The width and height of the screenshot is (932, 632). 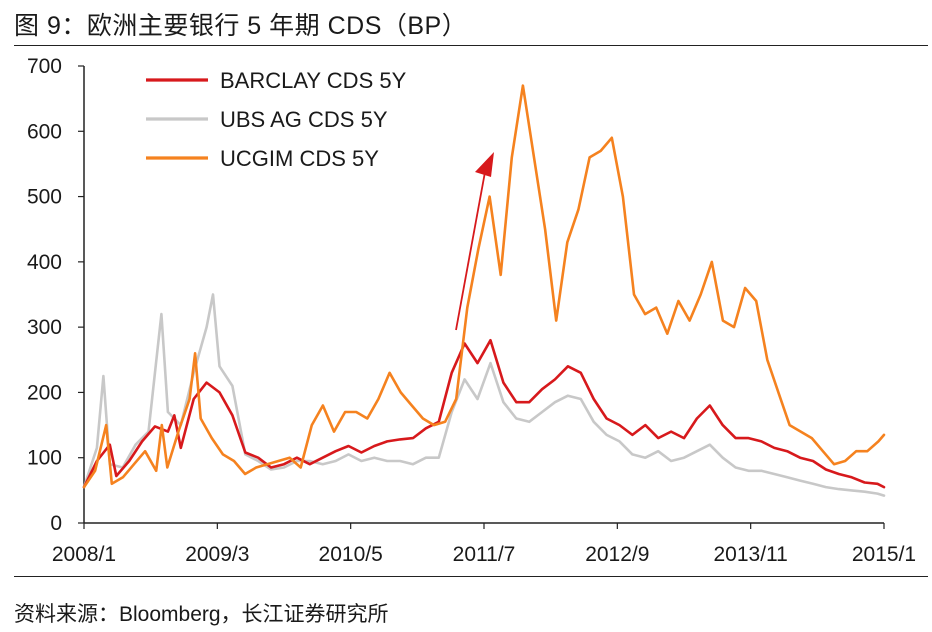 What do you see at coordinates (470, 251) in the screenshot?
I see `annotation-arrow-shaft` at bounding box center [470, 251].